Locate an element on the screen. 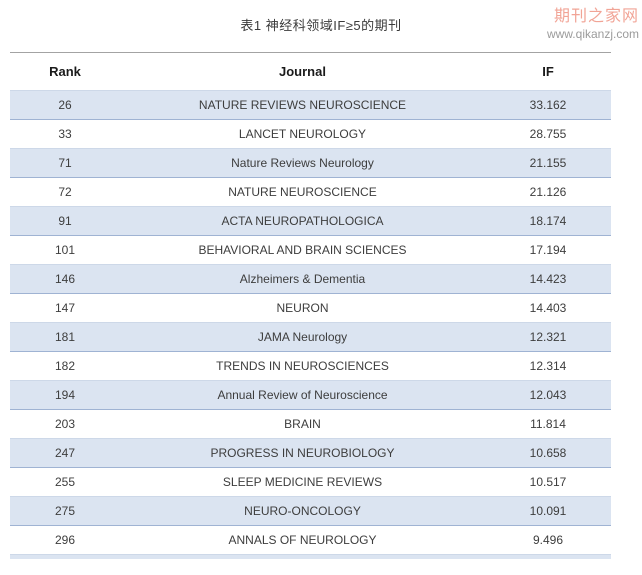 The height and width of the screenshot is (575, 642). if-cell: 14.403 is located at coordinates (548, 308).